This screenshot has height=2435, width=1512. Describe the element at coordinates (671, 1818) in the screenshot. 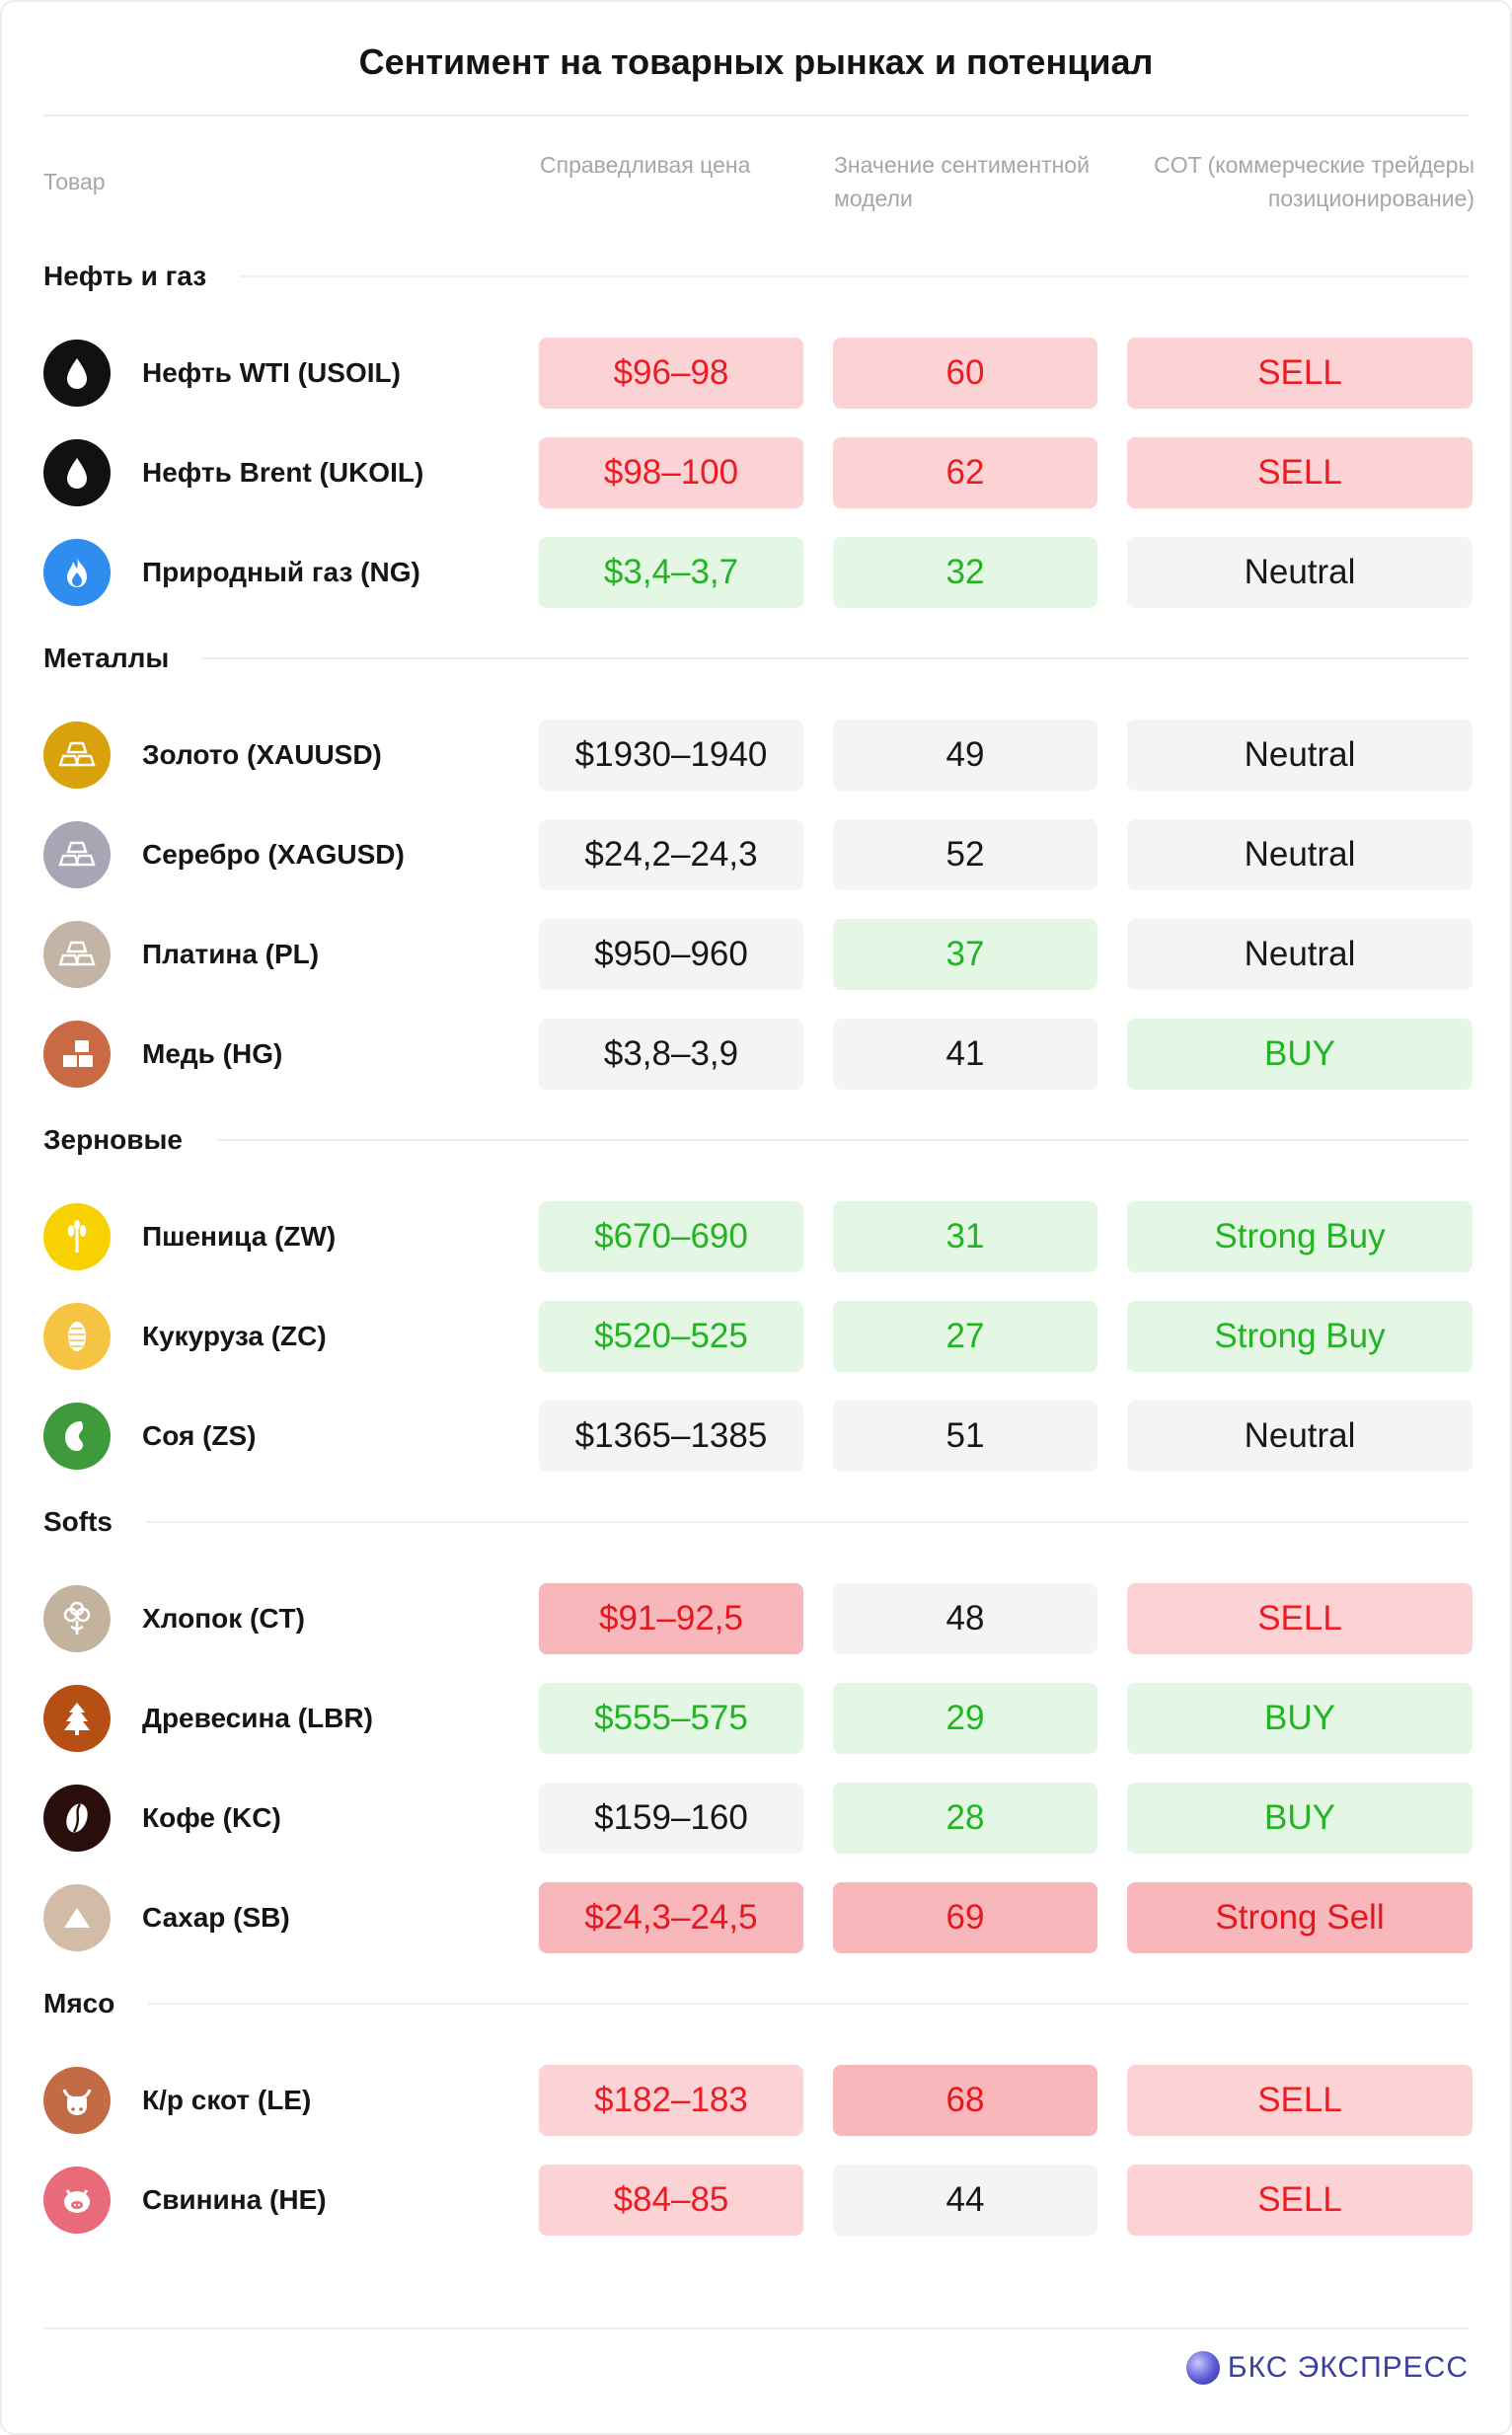

I see `fair-price-cell: $159–160` at that location.